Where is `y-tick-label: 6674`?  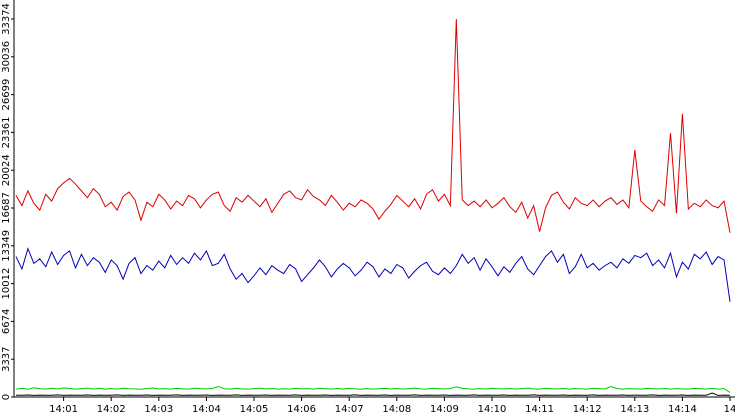
y-tick-label: 6674 is located at coordinates (6, 321).